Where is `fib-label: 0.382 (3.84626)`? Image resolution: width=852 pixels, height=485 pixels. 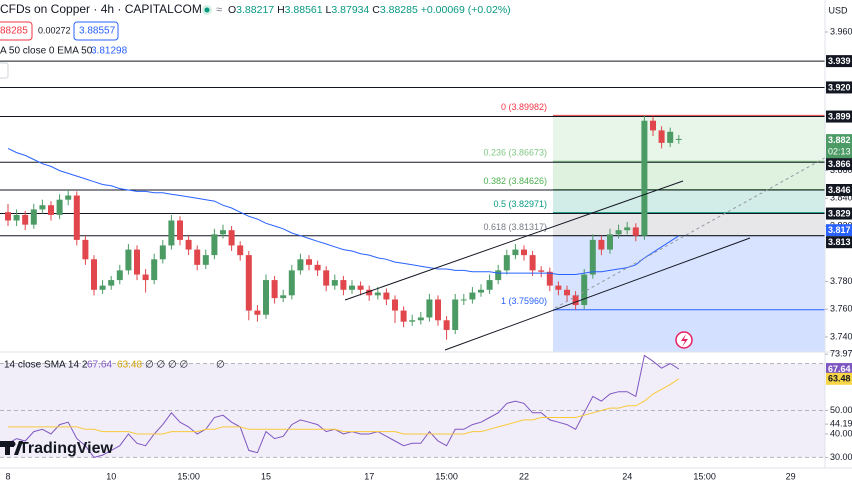 fib-label: 0.382 (3.84626) is located at coordinates (515, 181).